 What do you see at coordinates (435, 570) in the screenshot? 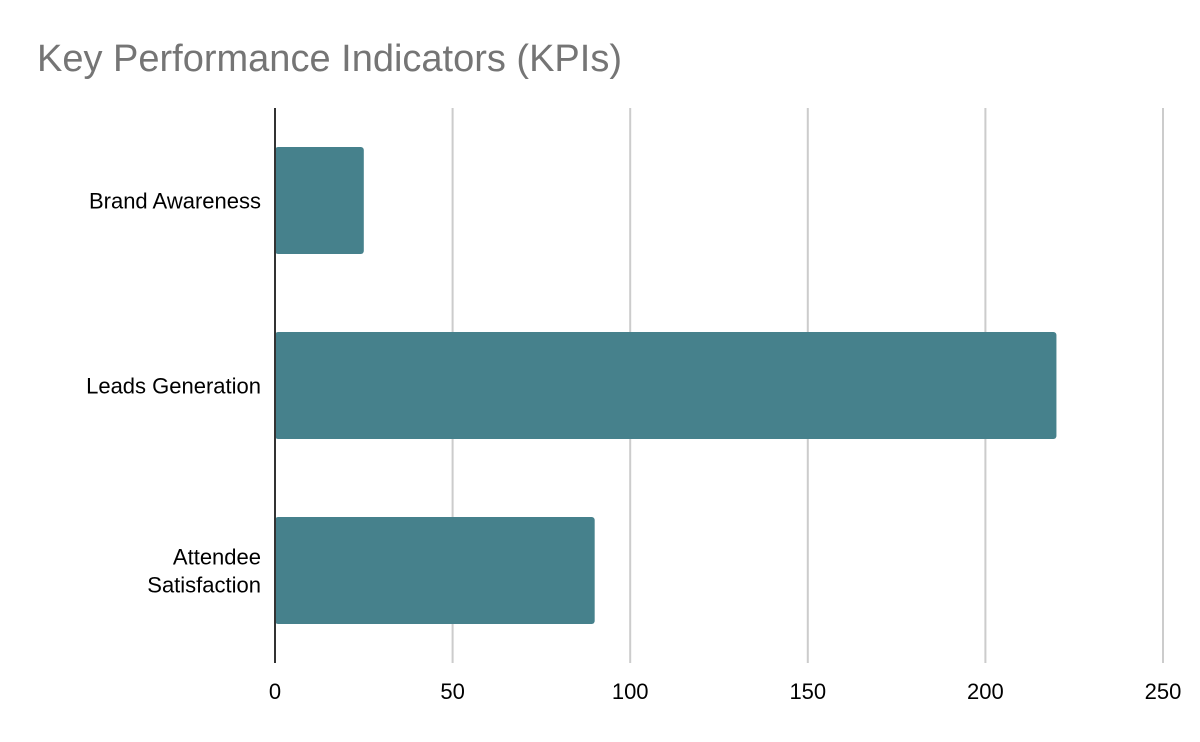
I see `bar-attendee-satisfaction` at bounding box center [435, 570].